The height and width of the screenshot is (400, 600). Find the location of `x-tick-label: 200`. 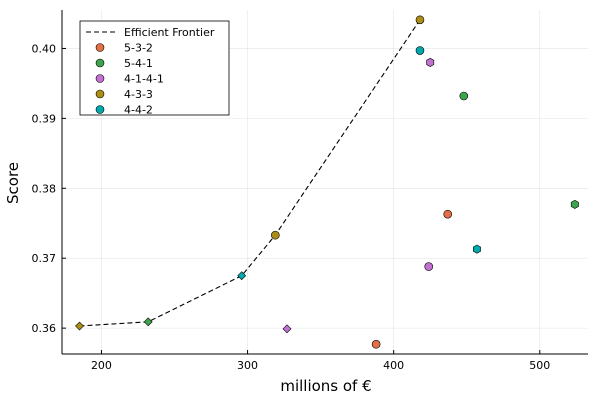

x-tick-label: 200 is located at coordinates (101, 365).